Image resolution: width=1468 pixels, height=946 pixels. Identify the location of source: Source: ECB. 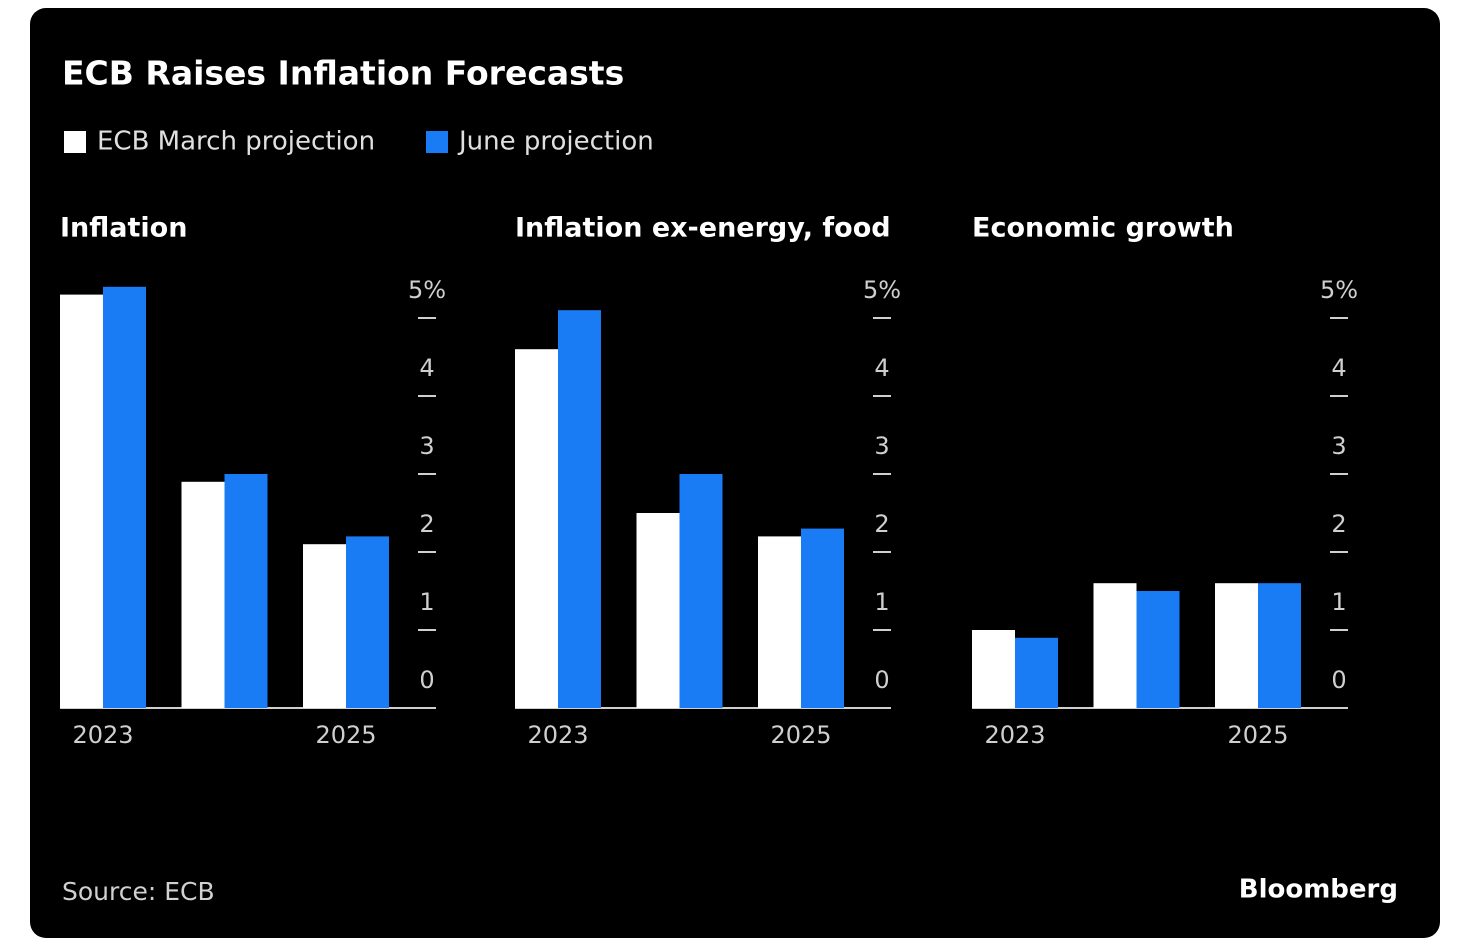
(138, 891).